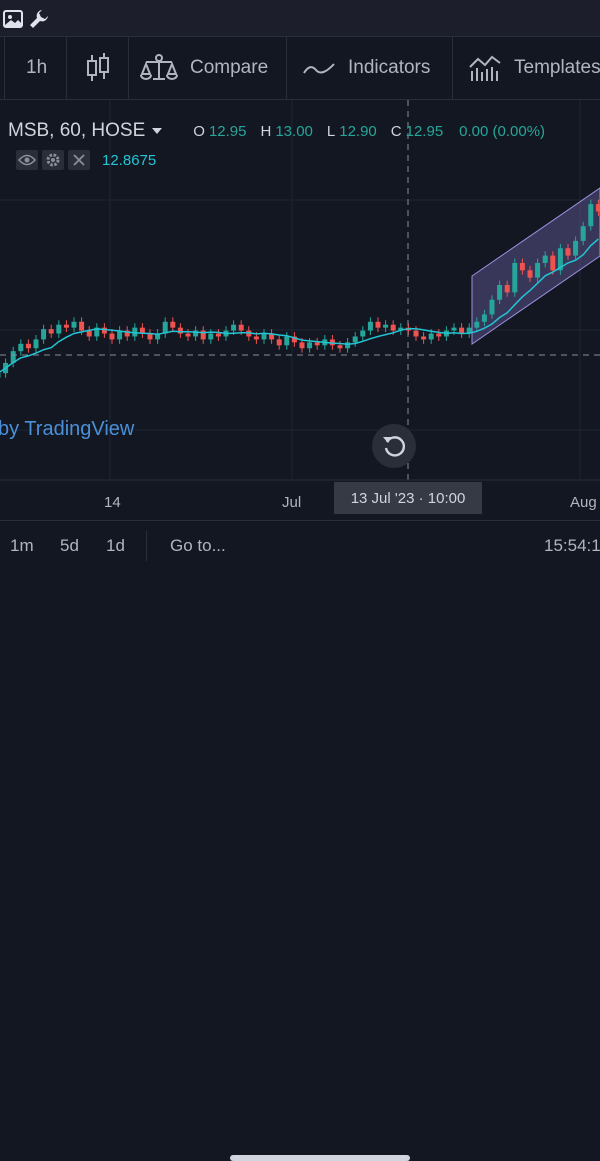  What do you see at coordinates (199, 131) in the screenshot?
I see `open-key: O` at bounding box center [199, 131].